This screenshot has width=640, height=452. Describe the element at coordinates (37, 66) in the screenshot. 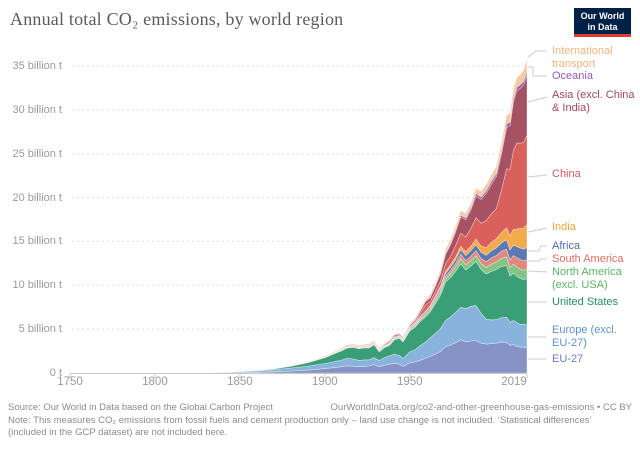

I see `y-axis-label: 35 billion t` at that location.